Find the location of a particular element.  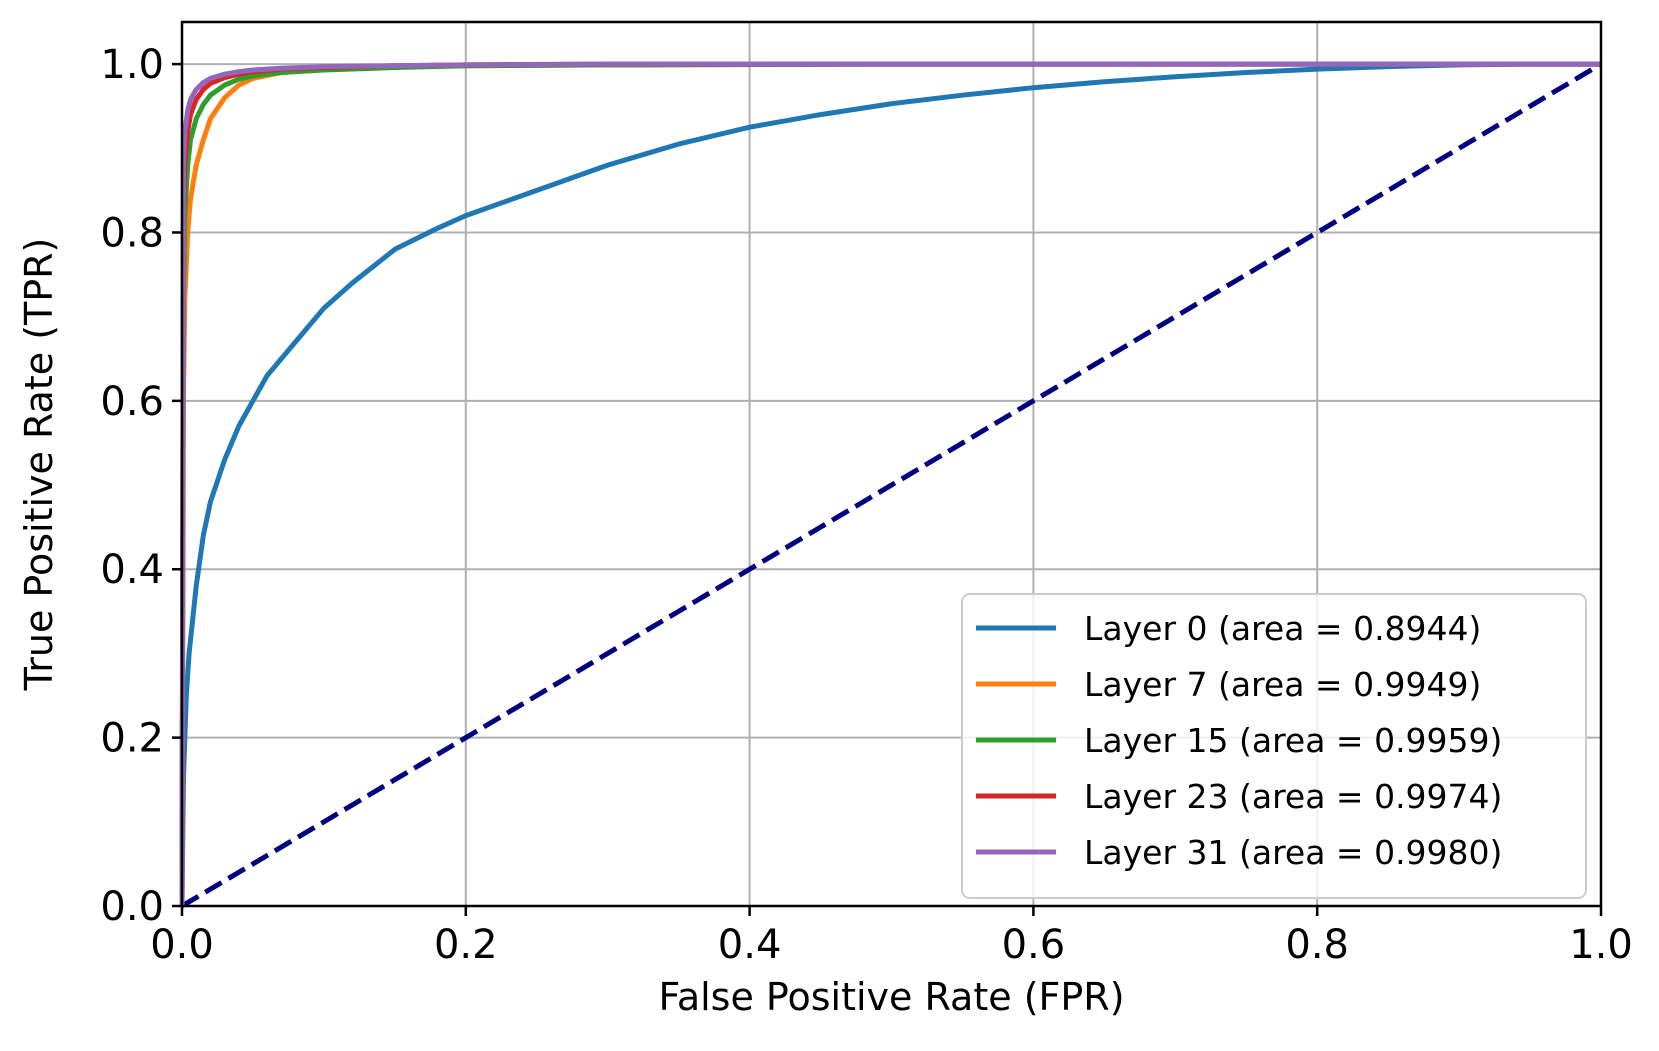

x-tick-label: 1.0 is located at coordinates (1601, 945).